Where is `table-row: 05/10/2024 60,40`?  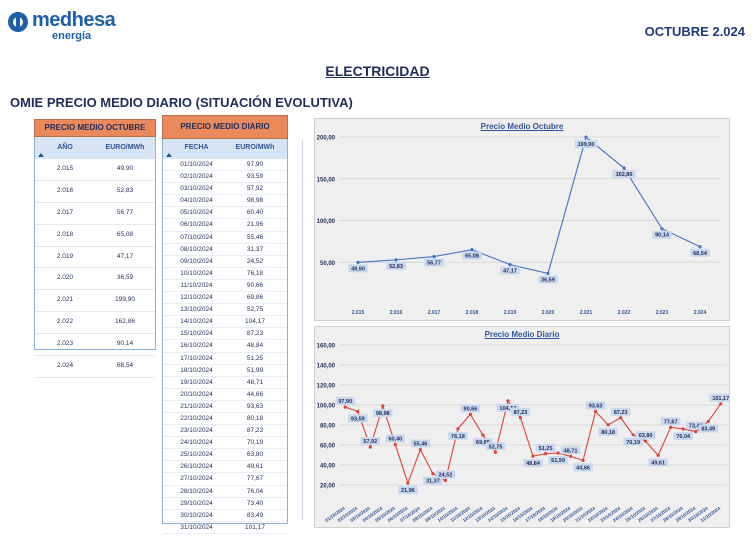
table-row: 05/10/2024 60,40 is located at coordinates (225, 213).